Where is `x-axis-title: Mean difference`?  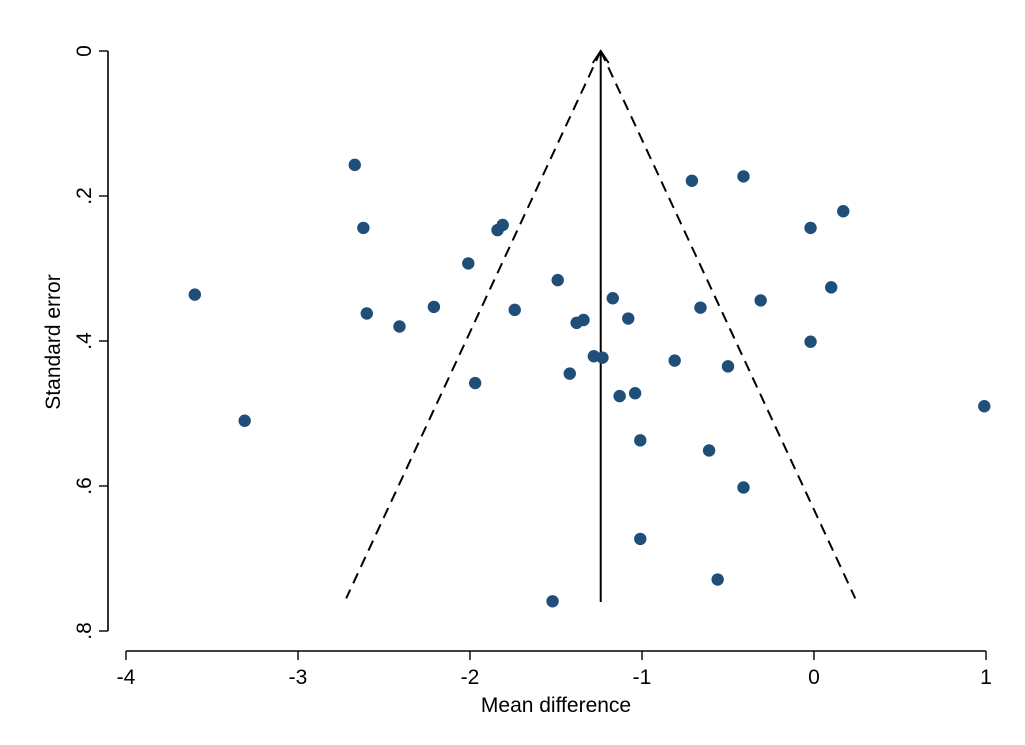 x-axis-title: Mean difference is located at coordinates (556, 705).